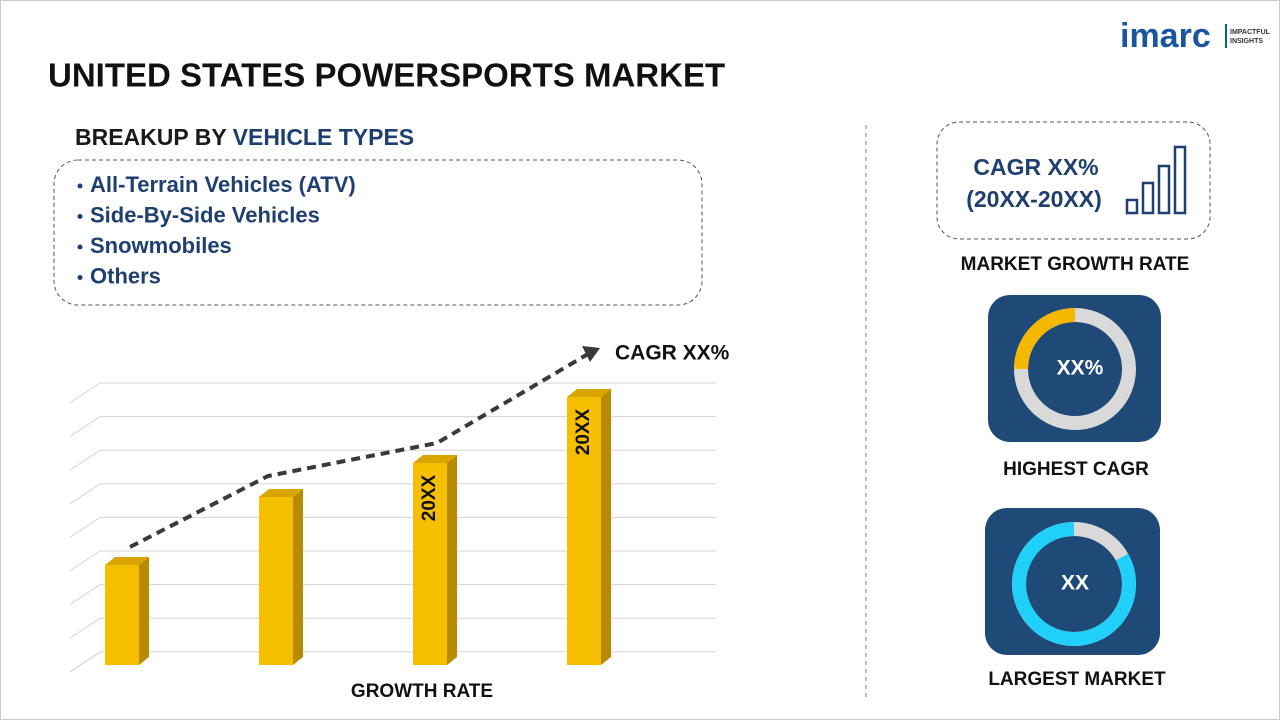 This screenshot has height=720, width=1280. I want to click on breakup-item: All-Terrain Vehicles (ATV), so click(223, 184).